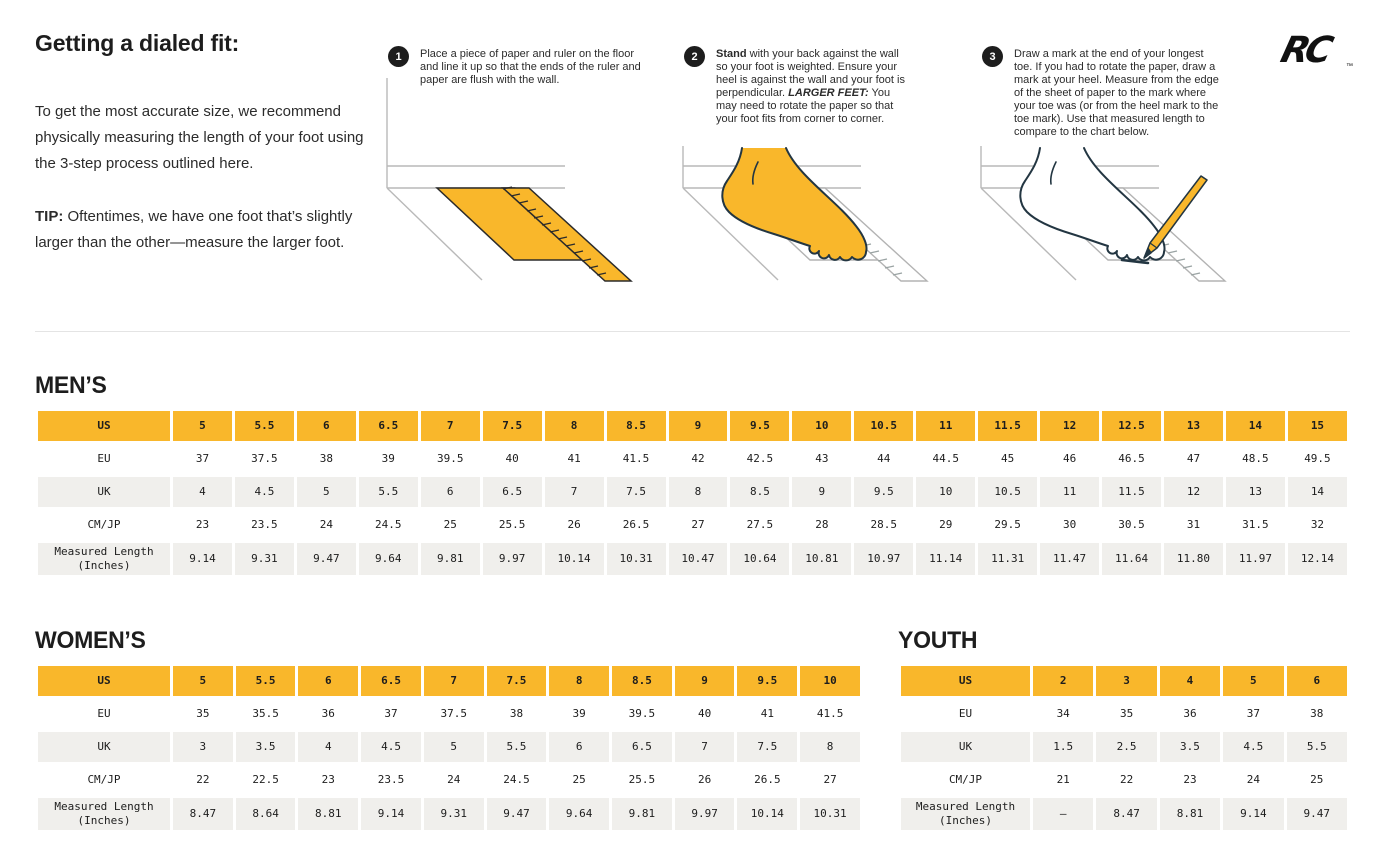 This screenshot has width=1385, height=865. I want to click on size-cell: 11.14, so click(946, 559).